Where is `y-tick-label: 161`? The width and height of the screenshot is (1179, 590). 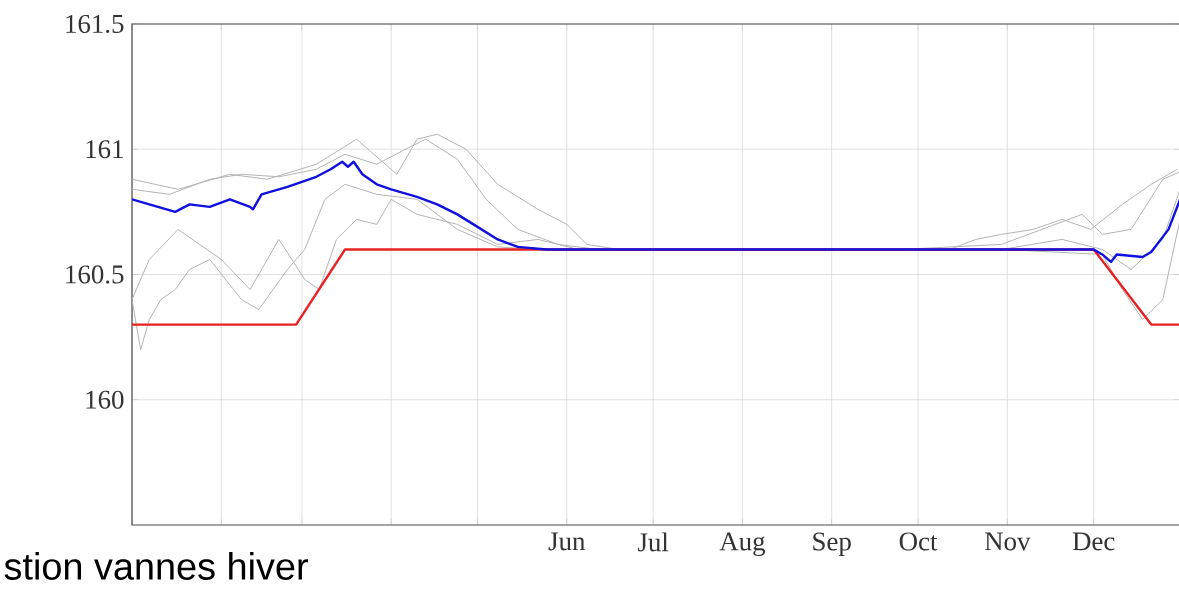
y-tick-label: 161 is located at coordinates (104, 149).